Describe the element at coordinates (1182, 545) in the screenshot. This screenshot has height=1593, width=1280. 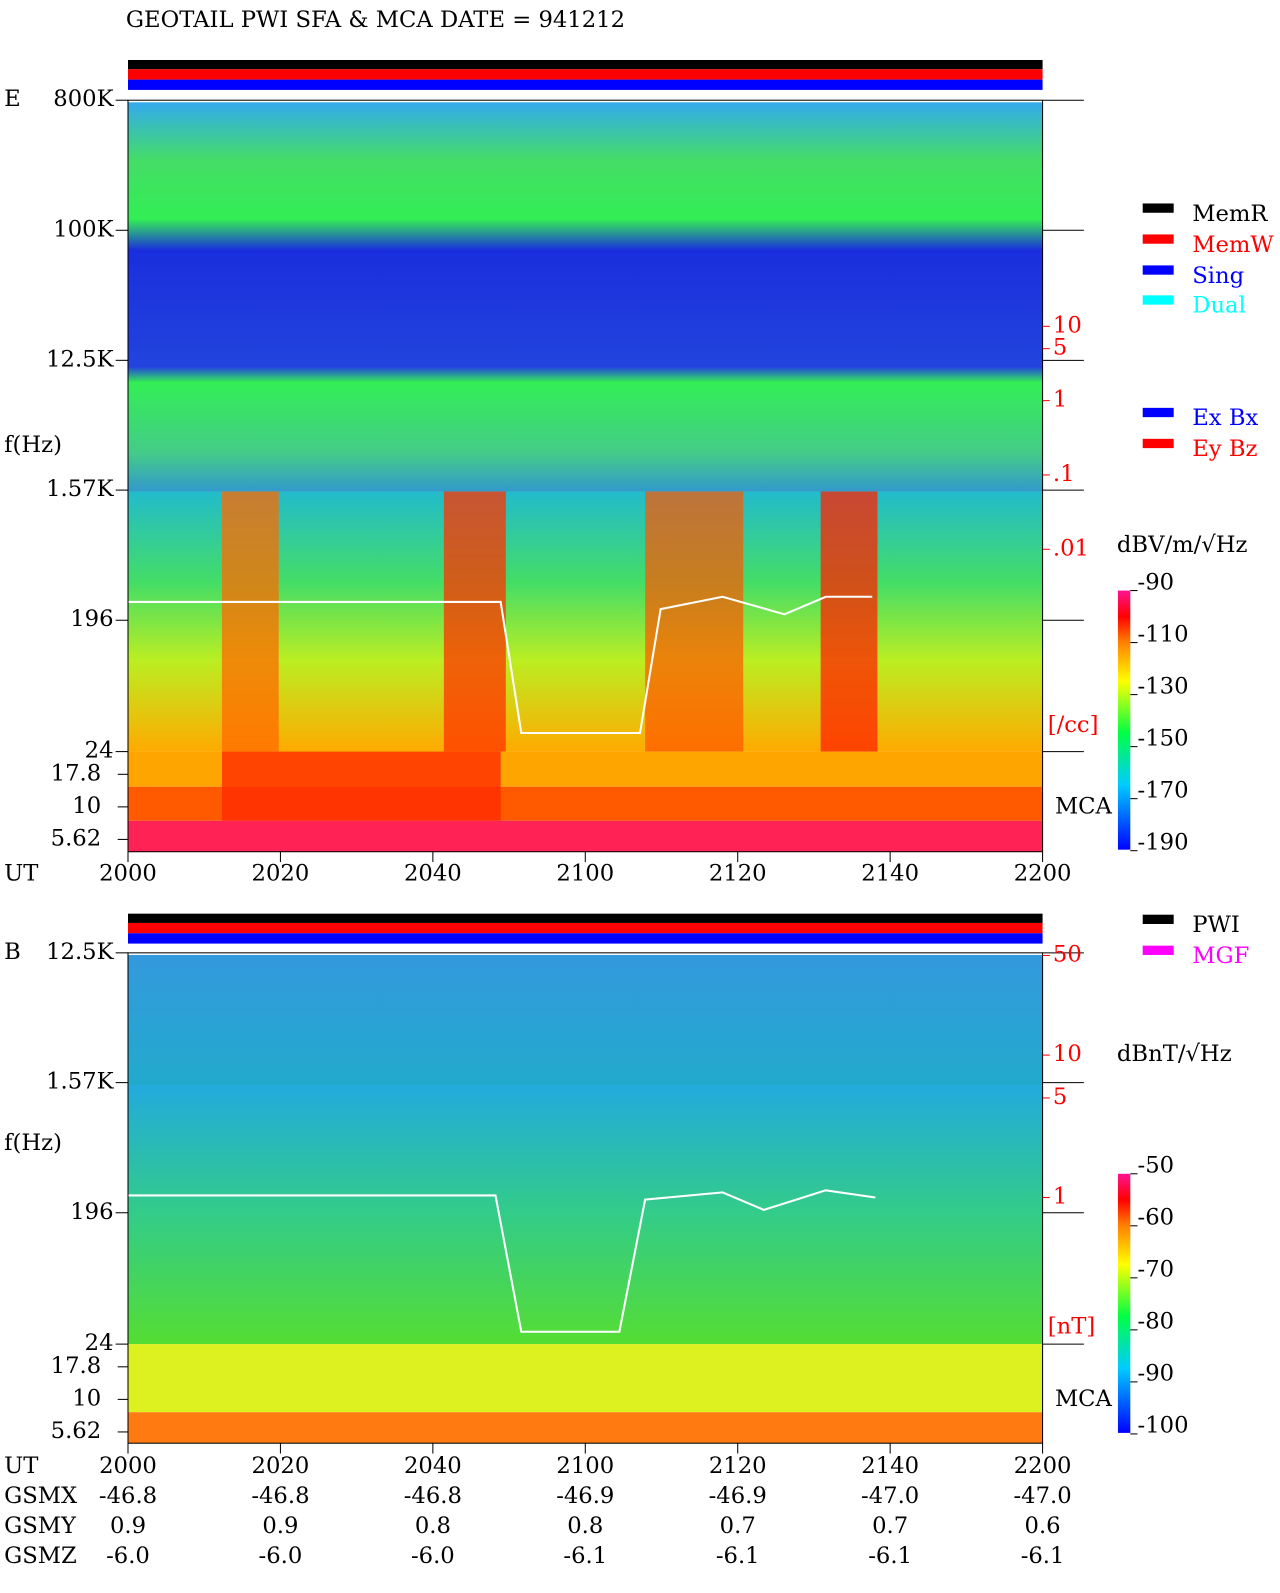
I see `colorbar-label: dBV/m/√Hz` at that location.